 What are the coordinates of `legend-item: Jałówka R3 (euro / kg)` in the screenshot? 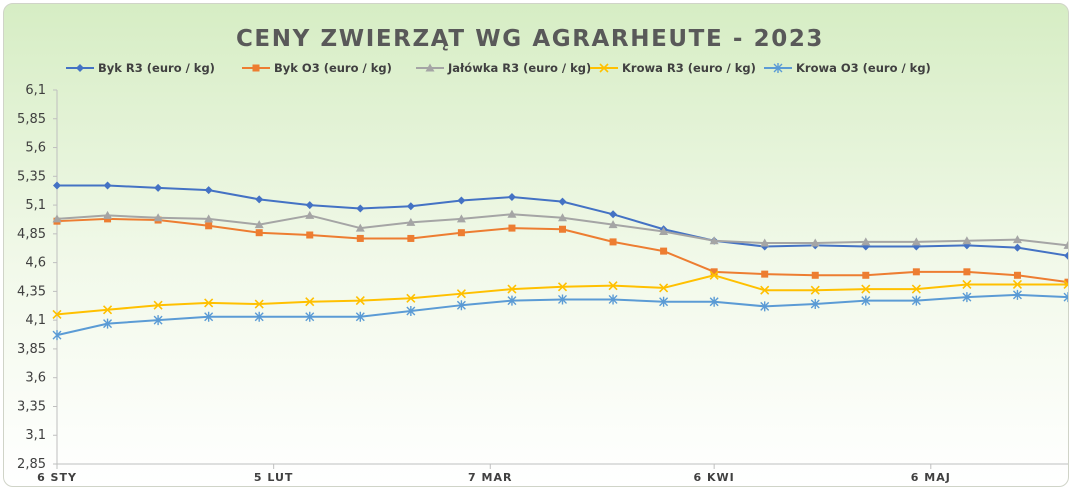 It's located at (503, 68).